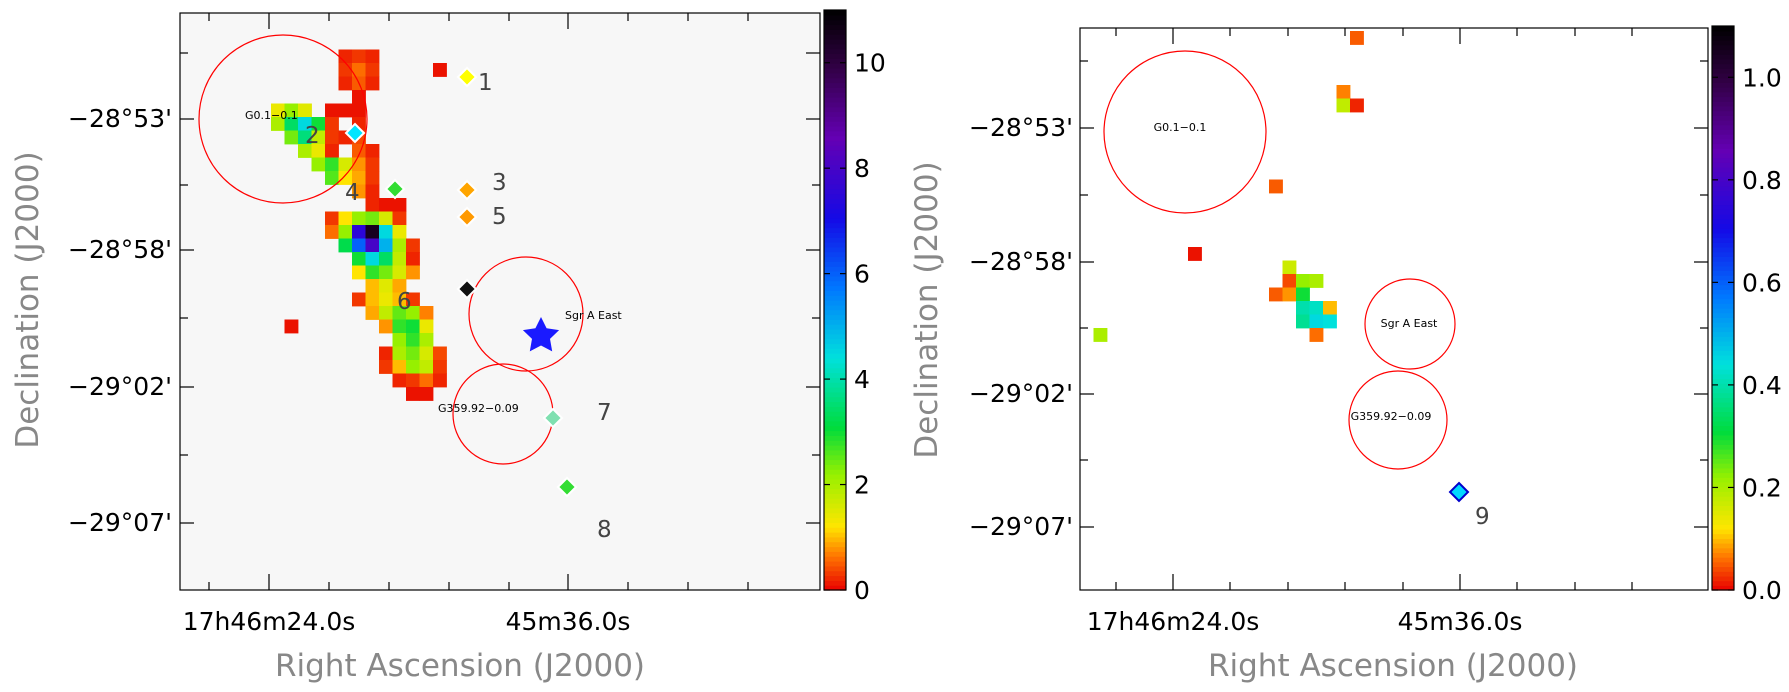 This screenshot has height=692, width=1789. I want to click on colorbar-tick-label: 0.4, so click(1762, 385).